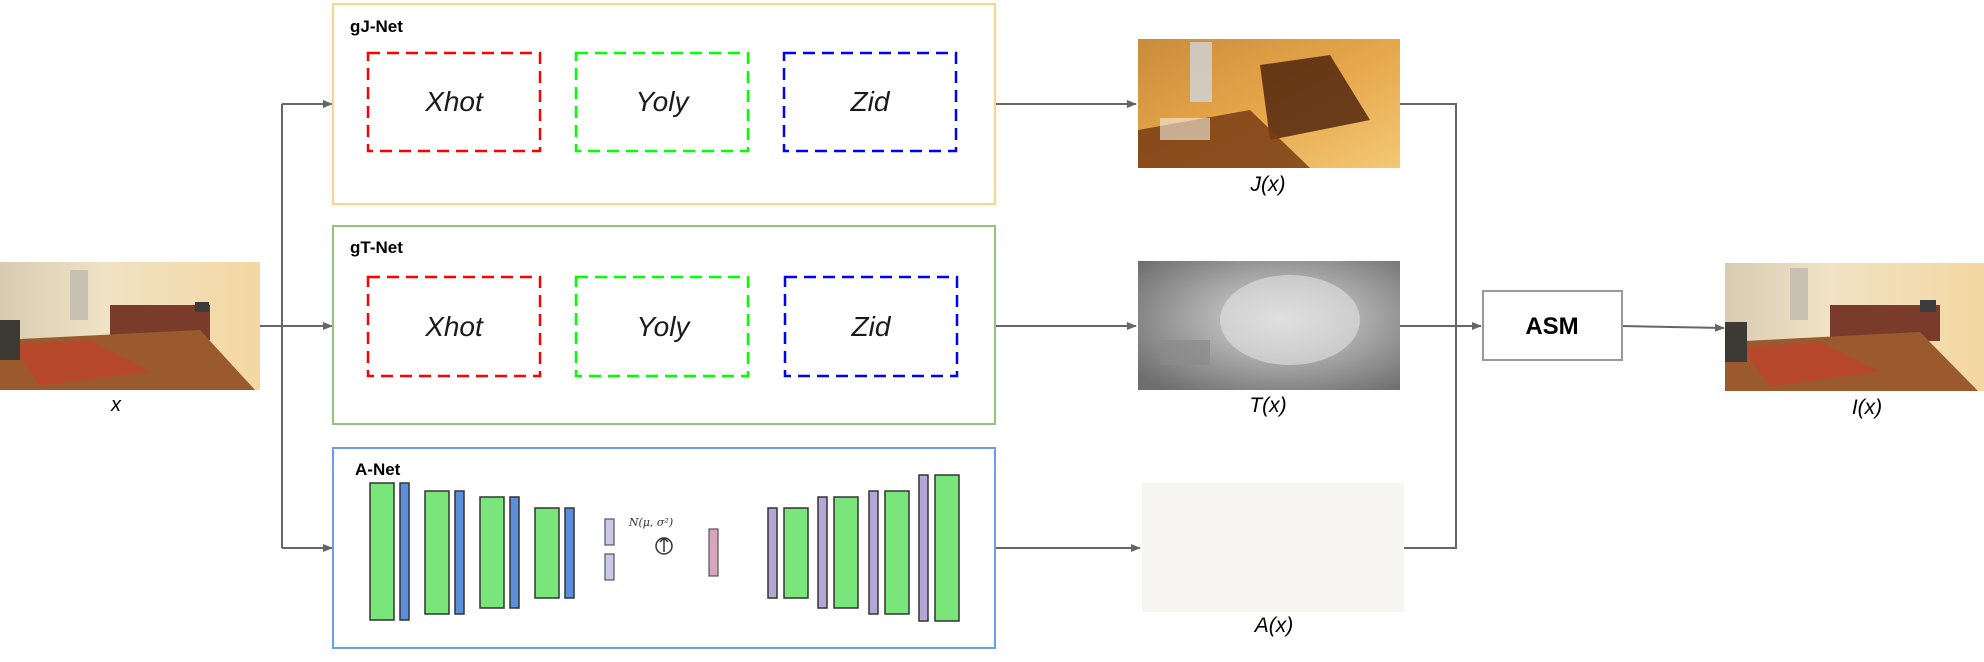  Describe the element at coordinates (1854, 327) in the screenshot. I see `output-image` at that location.